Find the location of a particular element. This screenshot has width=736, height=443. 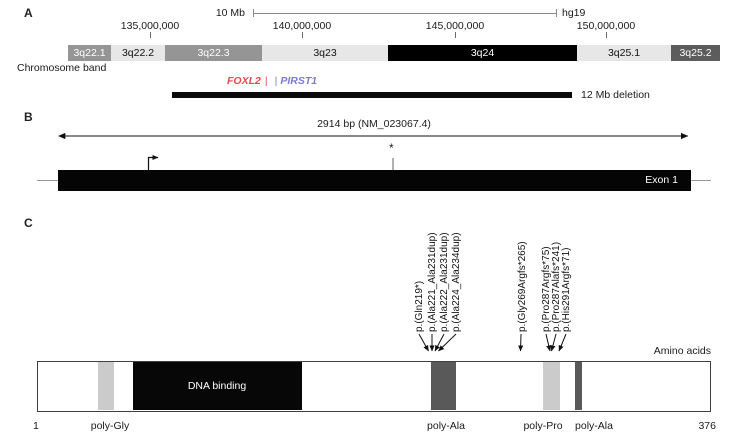

assembly-label: hg19 is located at coordinates (574, 13).